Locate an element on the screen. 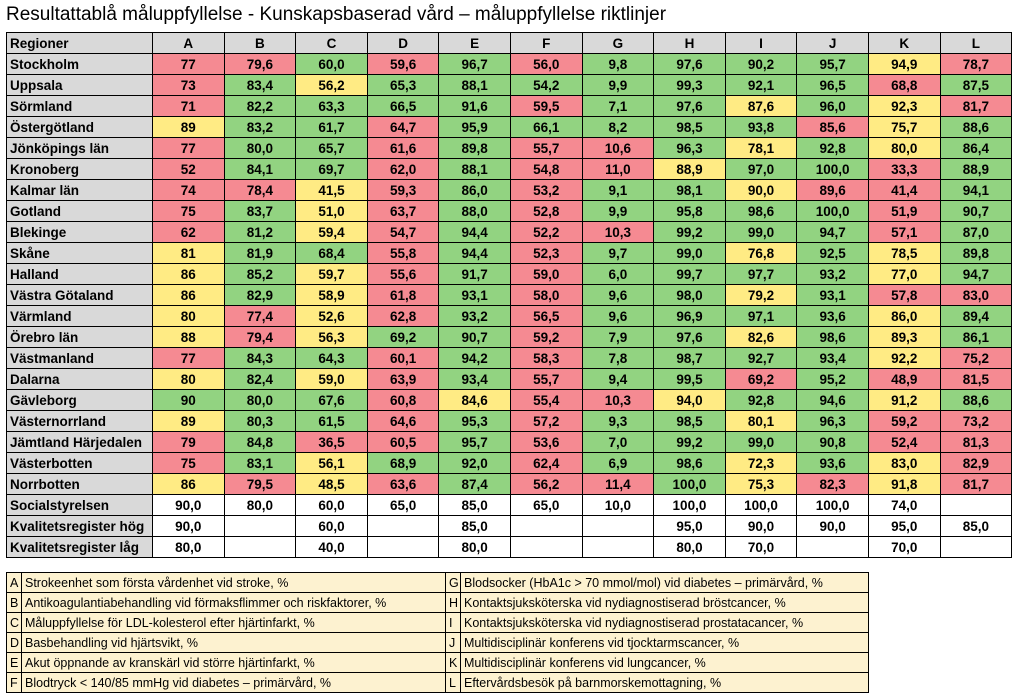 The width and height of the screenshot is (1024, 700). reference-cell: 65,0 is located at coordinates (403, 505).